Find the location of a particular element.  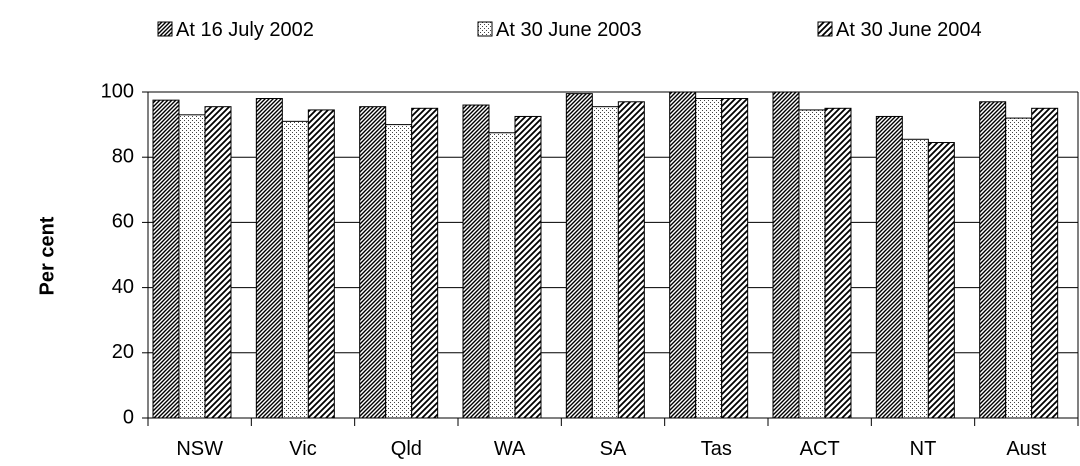

legend-label: At 30 June 2003 is located at coordinates (569, 30).